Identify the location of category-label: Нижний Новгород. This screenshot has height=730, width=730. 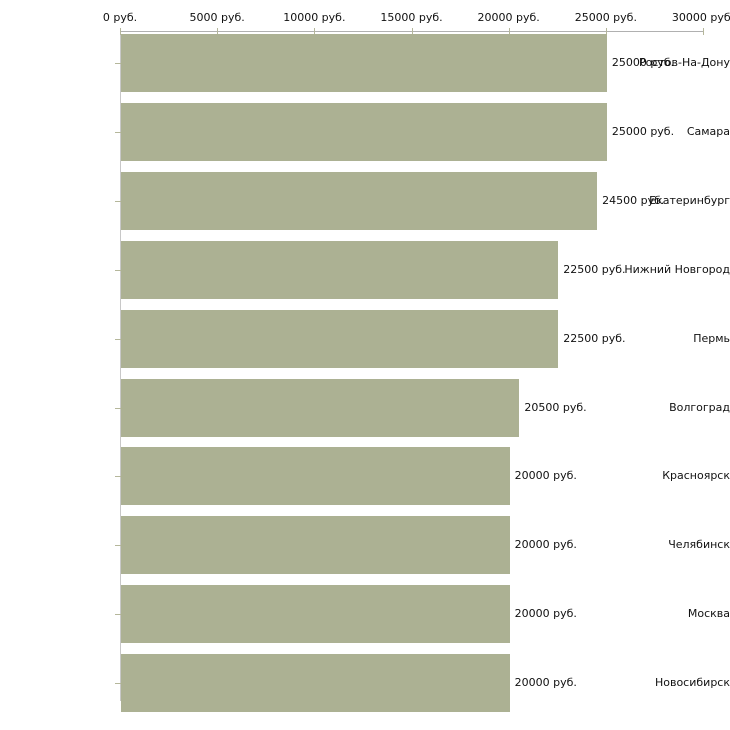
(677, 269).